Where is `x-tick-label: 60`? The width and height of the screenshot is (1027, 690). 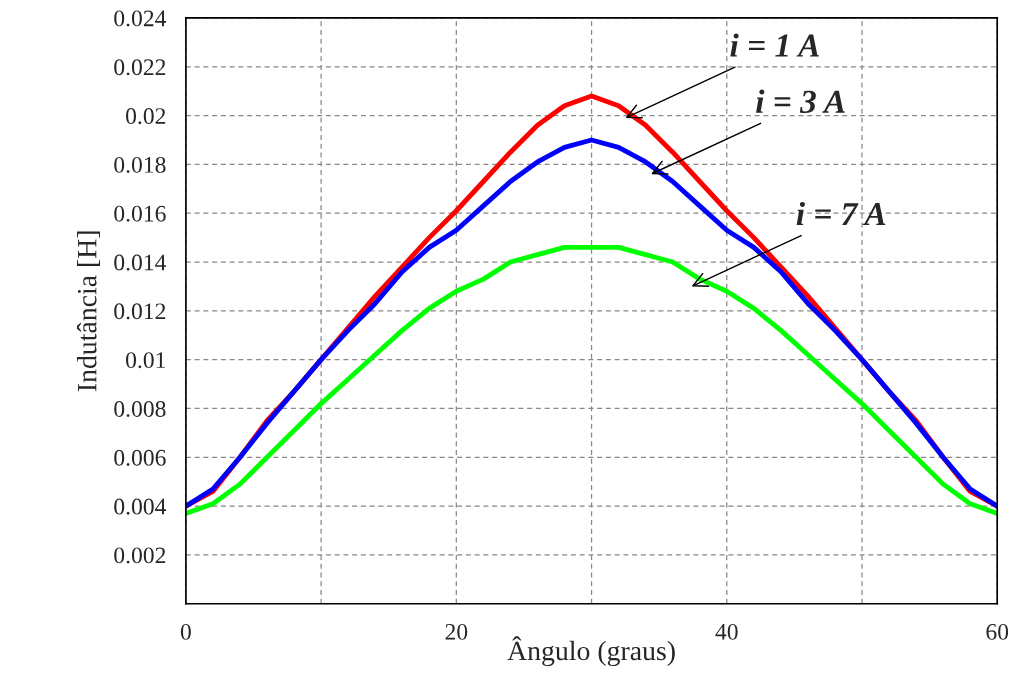
x-tick-label: 60 is located at coordinates (997, 631).